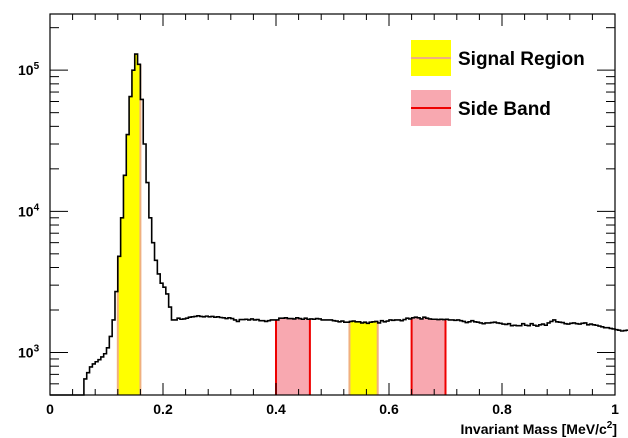 Image resolution: width=628 pixels, height=438 pixels. I want to click on legend: Signal Region Side Band, so click(498, 83).